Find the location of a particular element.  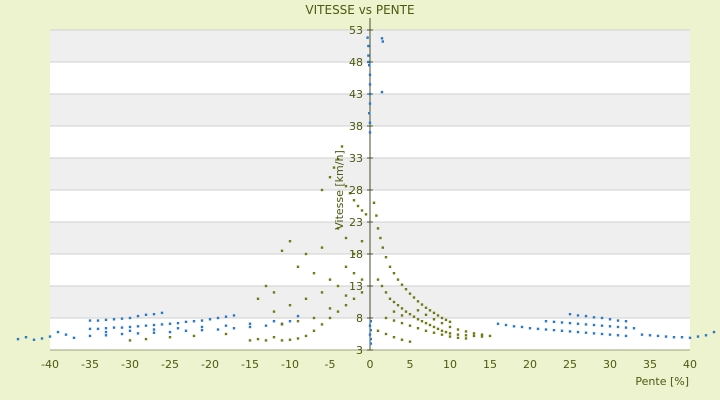

x-tick-label: -5 is located at coordinates (330, 364).